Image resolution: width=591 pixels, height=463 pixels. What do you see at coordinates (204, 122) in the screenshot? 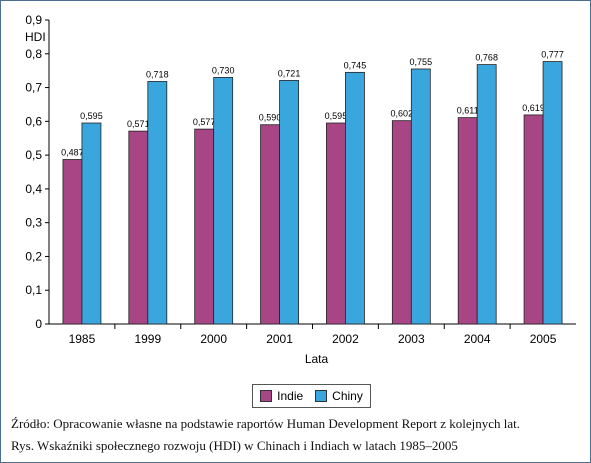
I see `data-label-indie: 0,577` at bounding box center [204, 122].